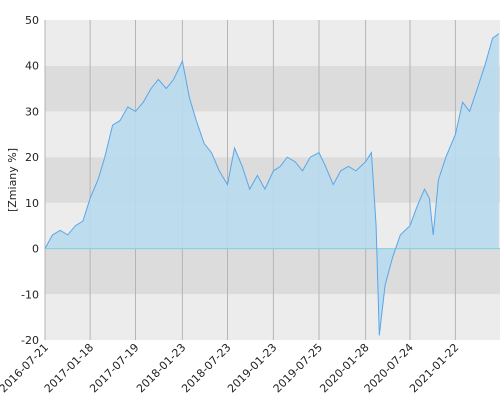 This screenshot has height=400, width=500. I want to click on x-tick-label: 2017-07-19, so click(114, 368).